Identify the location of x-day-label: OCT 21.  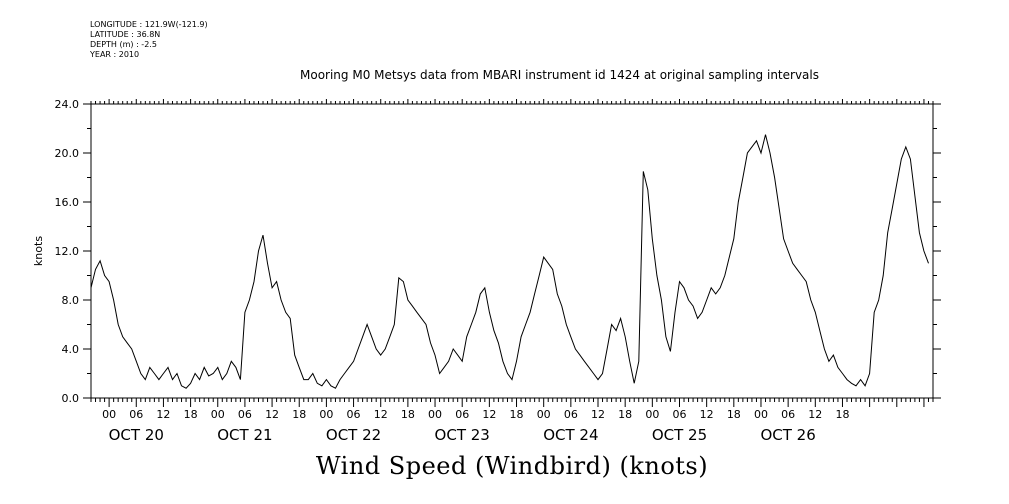
(244, 435).